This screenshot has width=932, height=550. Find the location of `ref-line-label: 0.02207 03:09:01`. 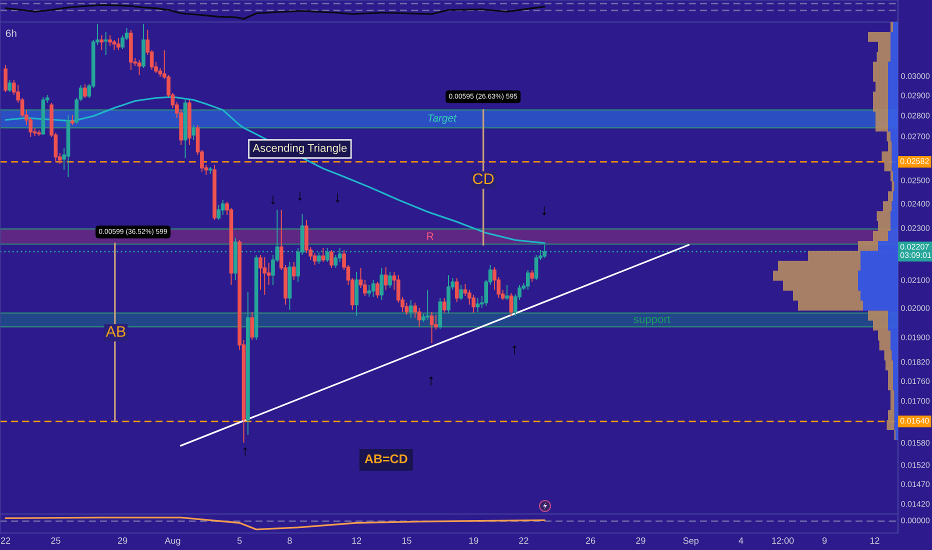

ref-line-label: 0.02207 03:09:01 is located at coordinates (916, 251).